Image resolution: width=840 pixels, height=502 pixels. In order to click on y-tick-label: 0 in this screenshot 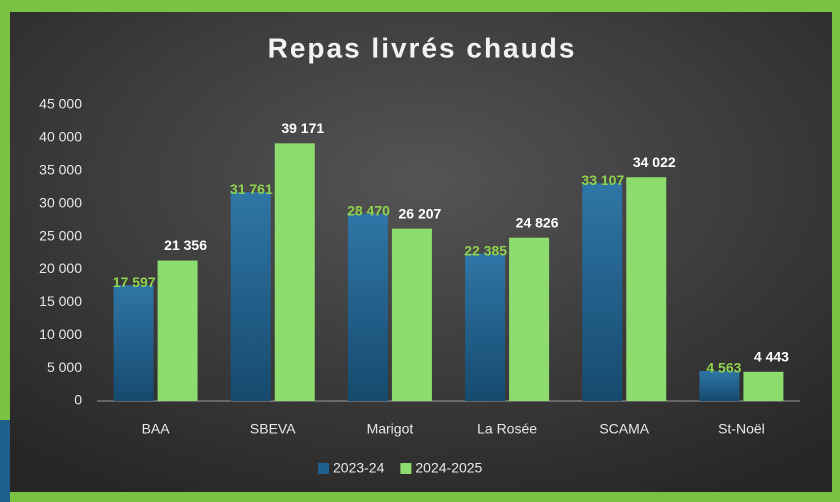, I will do `click(78, 400)`.